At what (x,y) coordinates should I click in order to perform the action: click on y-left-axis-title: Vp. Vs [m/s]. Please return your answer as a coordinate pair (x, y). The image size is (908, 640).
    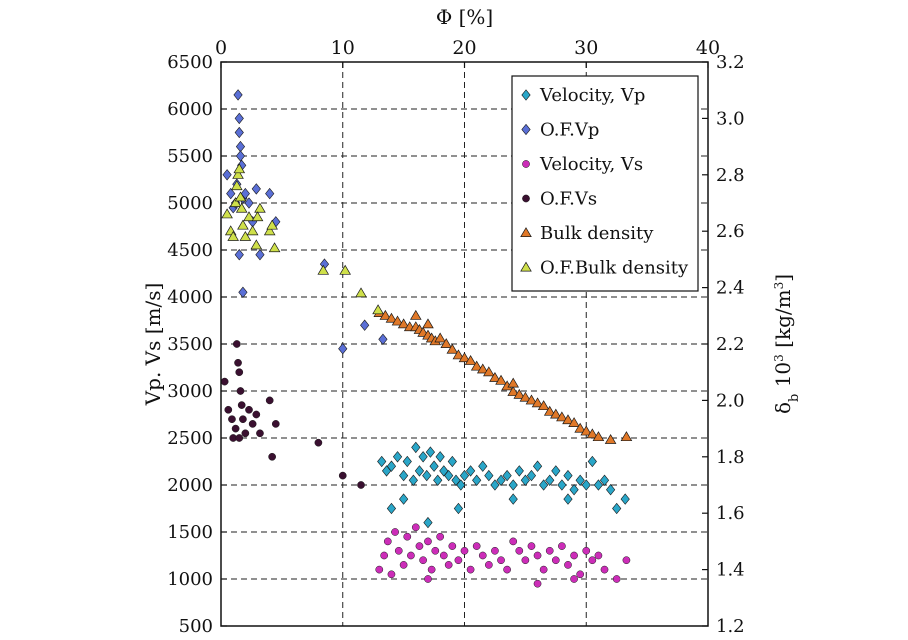
    Looking at the image, I should click on (153, 345).